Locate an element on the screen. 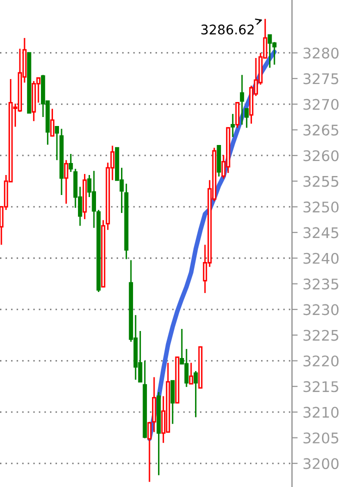 The width and height of the screenshot is (349, 487). annotation: 3286.62 is located at coordinates (227, 29).